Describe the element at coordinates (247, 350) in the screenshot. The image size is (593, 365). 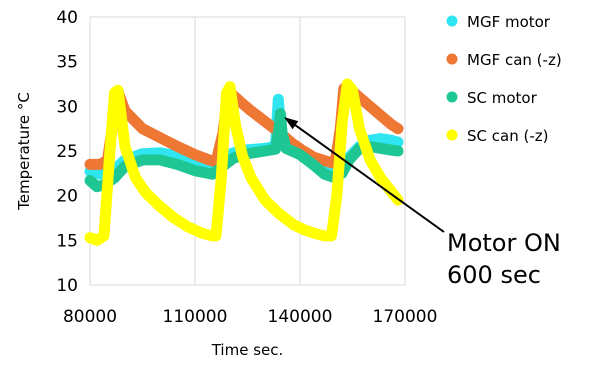
I see `x-axis-label: Time sec.` at that location.